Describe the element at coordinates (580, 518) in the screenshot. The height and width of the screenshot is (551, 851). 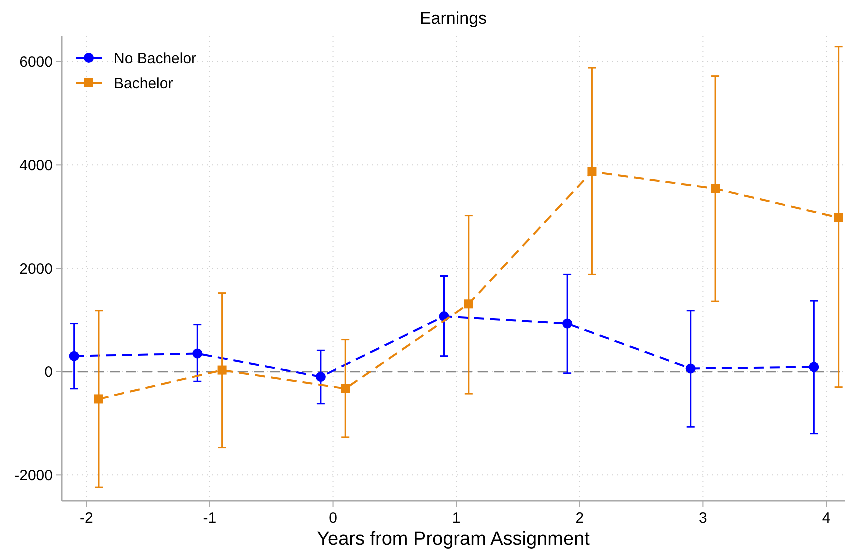
I see `x-tick-label: 2` at that location.